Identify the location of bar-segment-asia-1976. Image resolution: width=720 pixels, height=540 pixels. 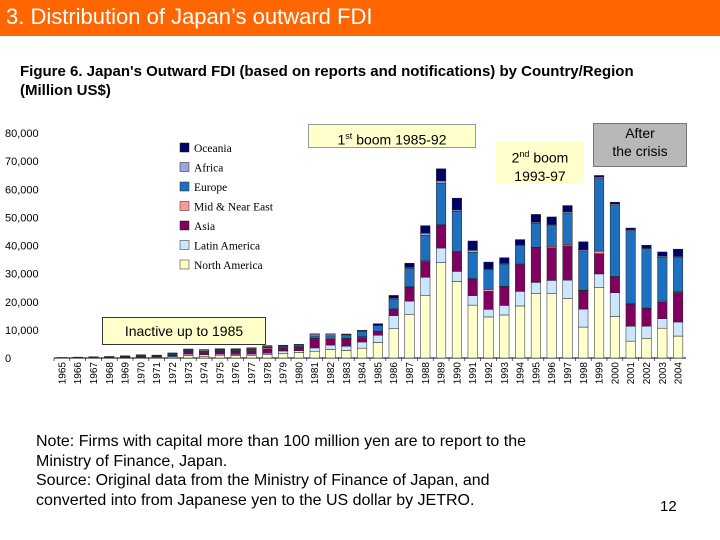
(235, 353).